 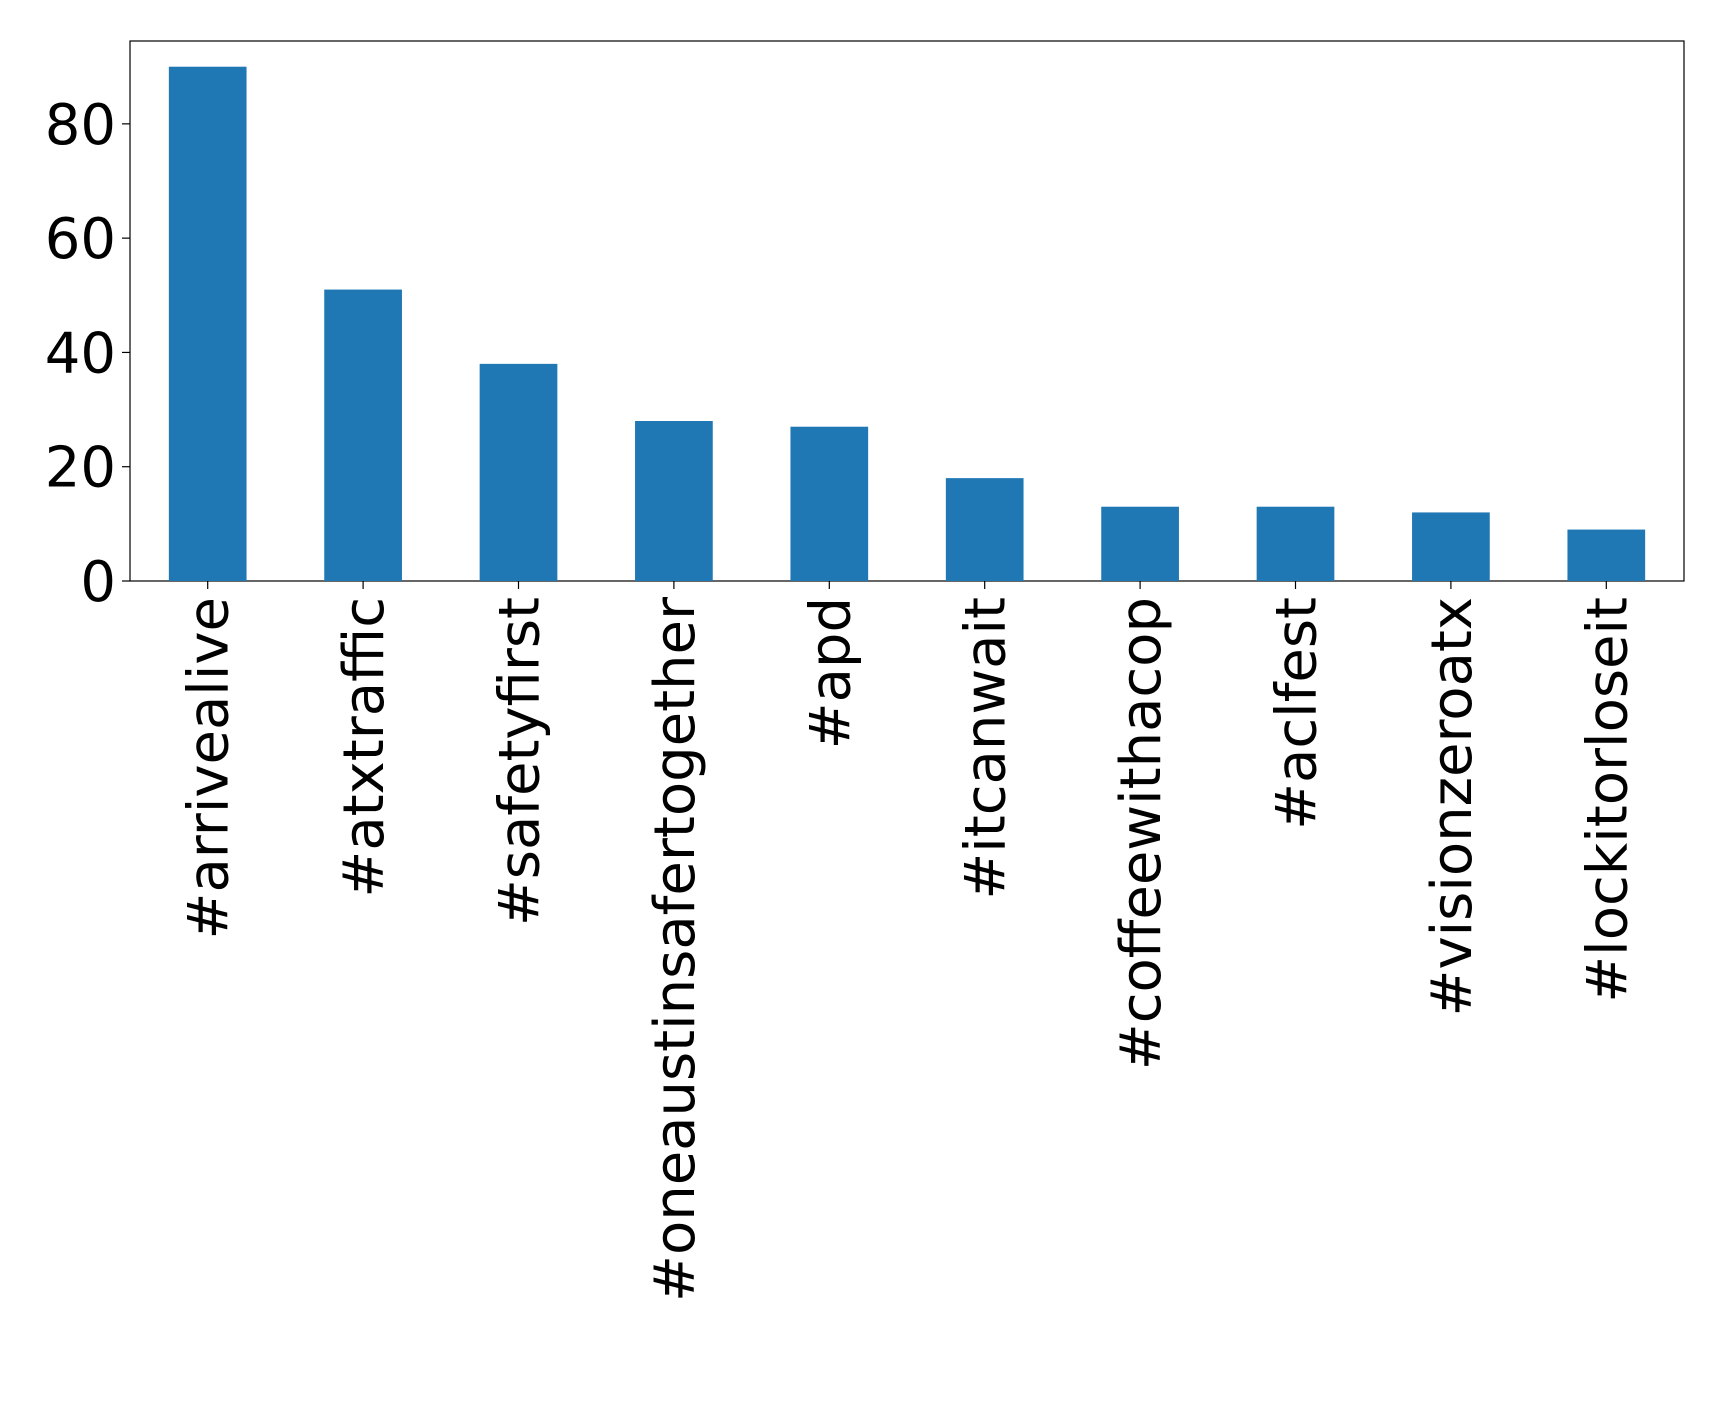 What do you see at coordinates (830, 673) in the screenshot?
I see `x-tick-label: #apd` at bounding box center [830, 673].